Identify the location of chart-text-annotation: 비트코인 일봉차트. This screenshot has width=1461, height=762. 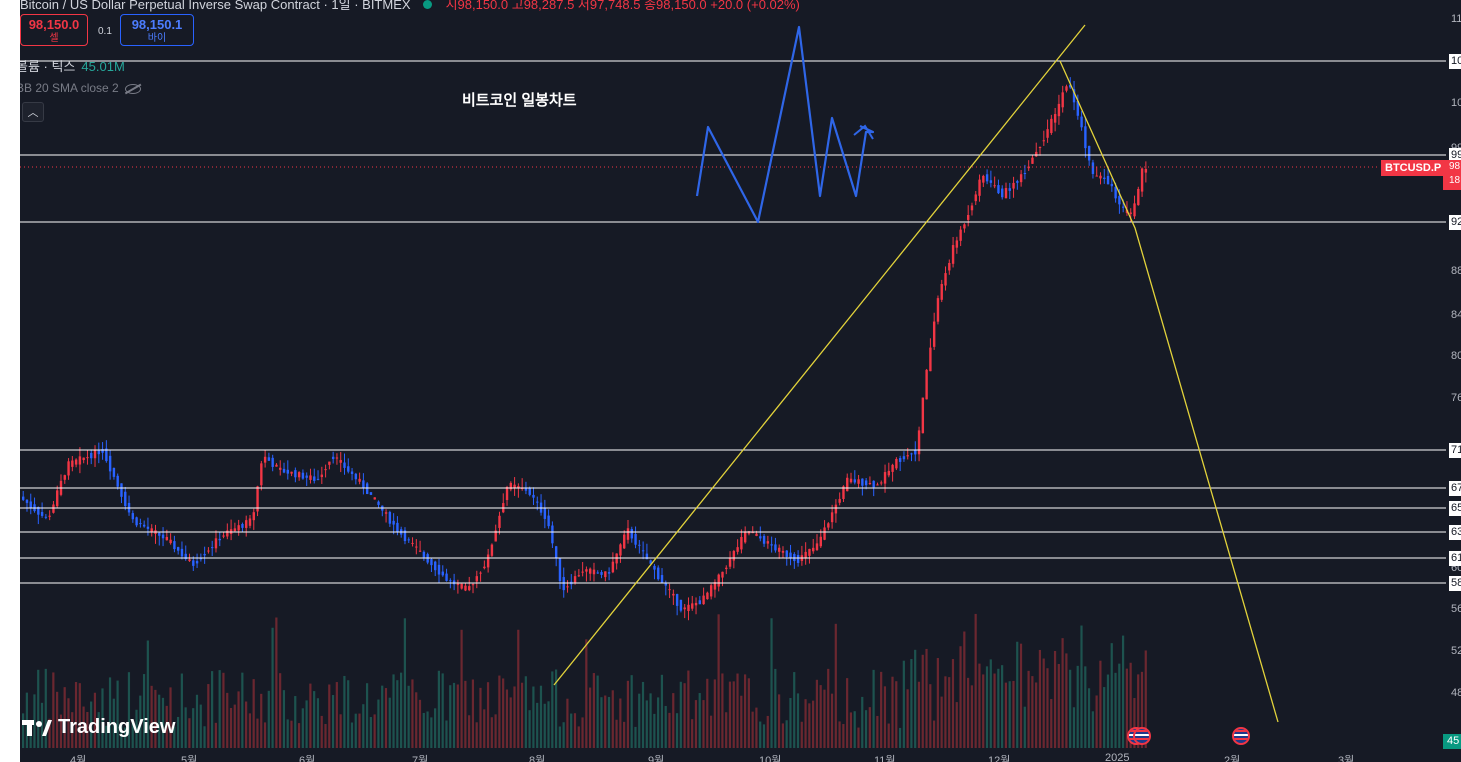
(519, 100).